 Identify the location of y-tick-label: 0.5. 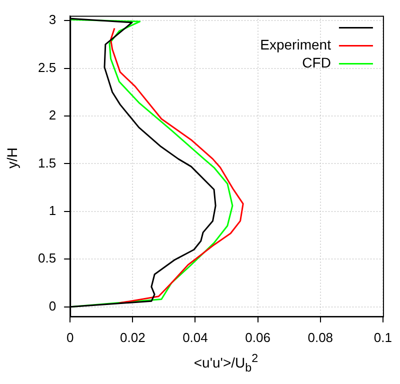
(47, 258).